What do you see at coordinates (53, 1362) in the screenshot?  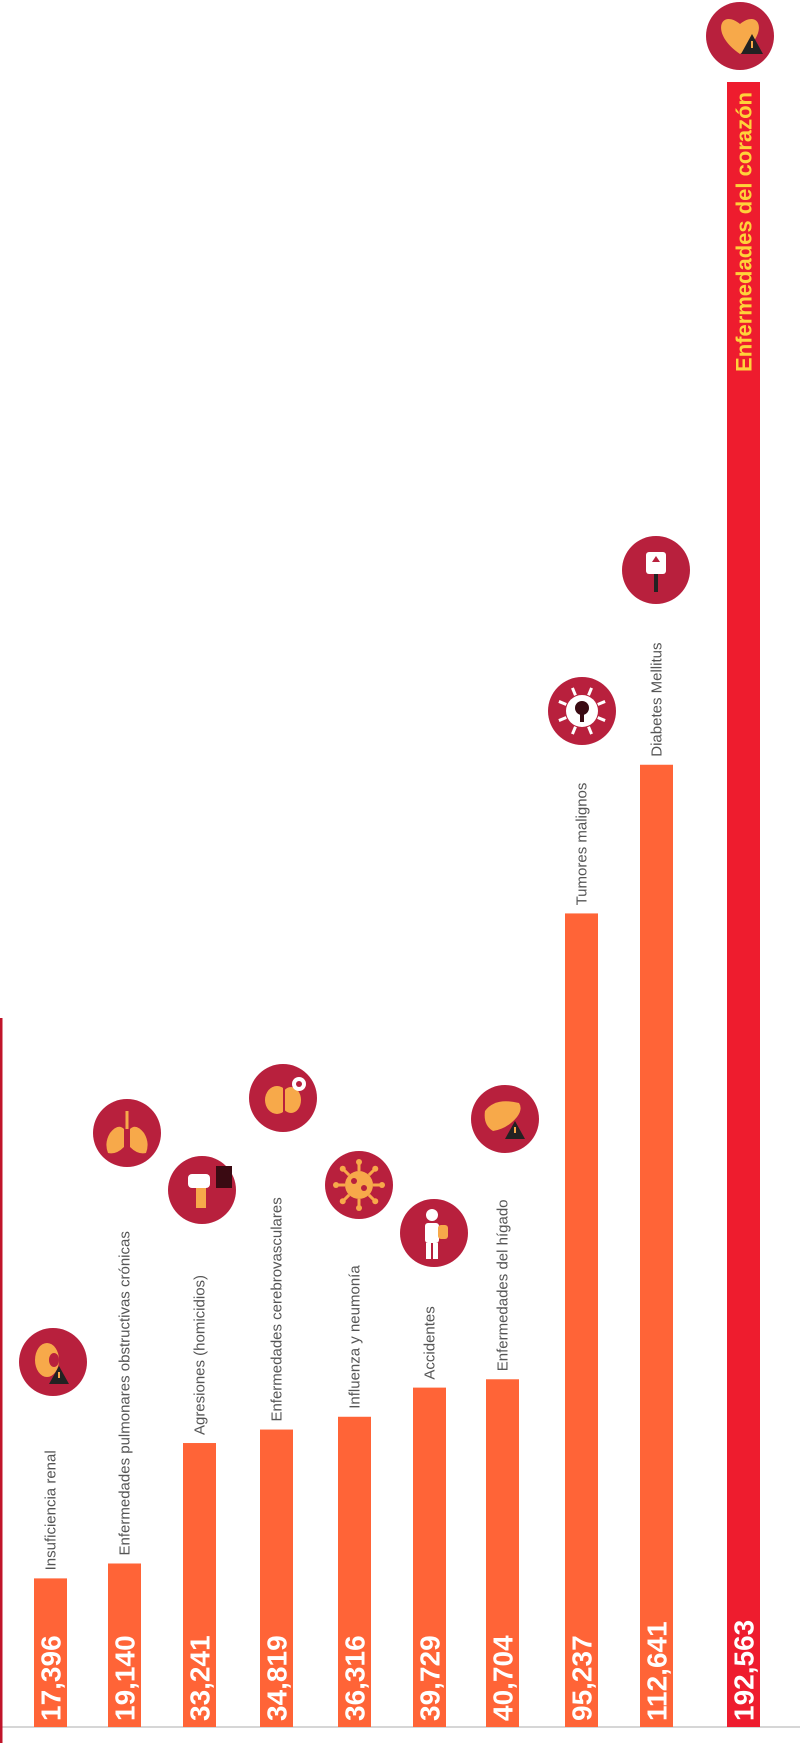 I see `kidney-icon` at bounding box center [53, 1362].